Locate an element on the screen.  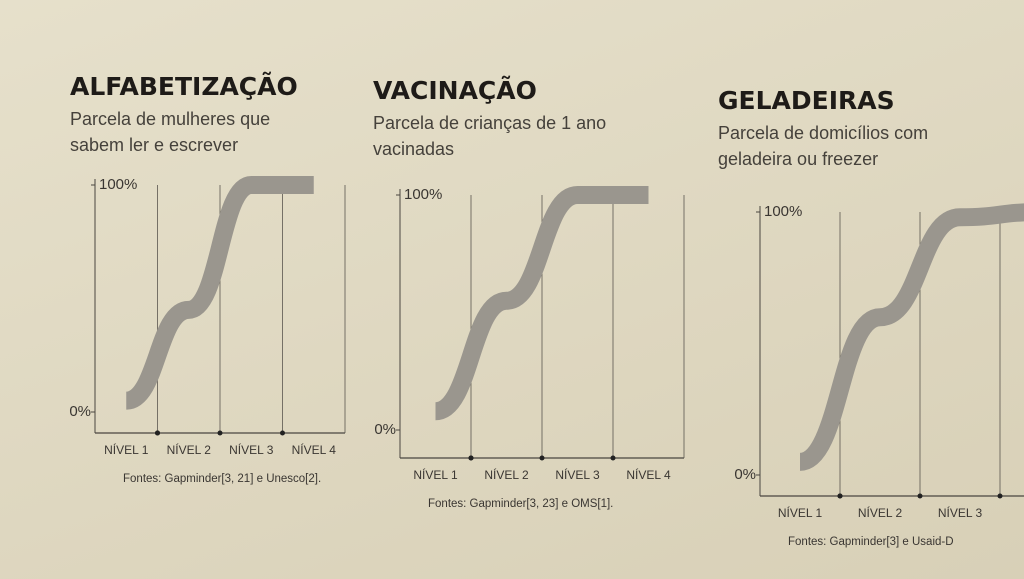
chart-title: ALFABETIZAÇÃO is located at coordinates (184, 86).